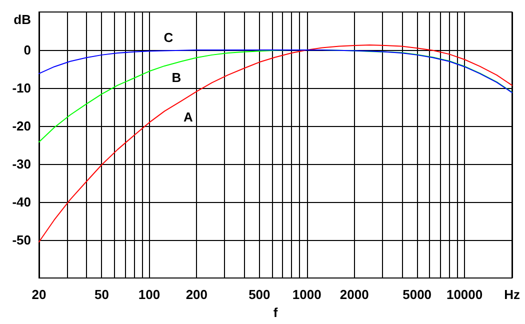 This screenshot has width=525, height=324. What do you see at coordinates (197, 294) in the screenshot?
I see `x-tick-label: 200` at bounding box center [197, 294].